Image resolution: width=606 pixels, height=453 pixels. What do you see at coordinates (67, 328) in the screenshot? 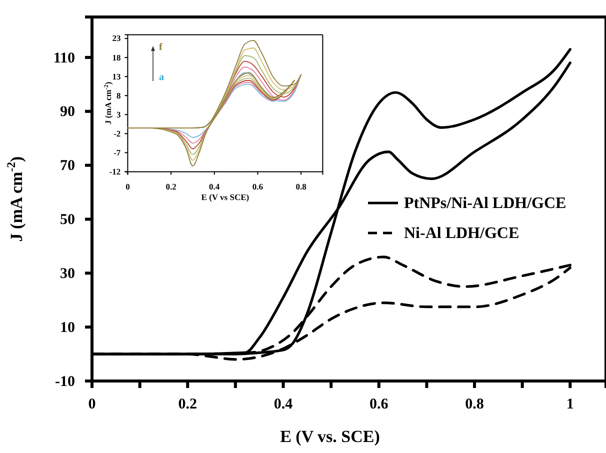
I see `y-tick-label: 10` at bounding box center [67, 328].